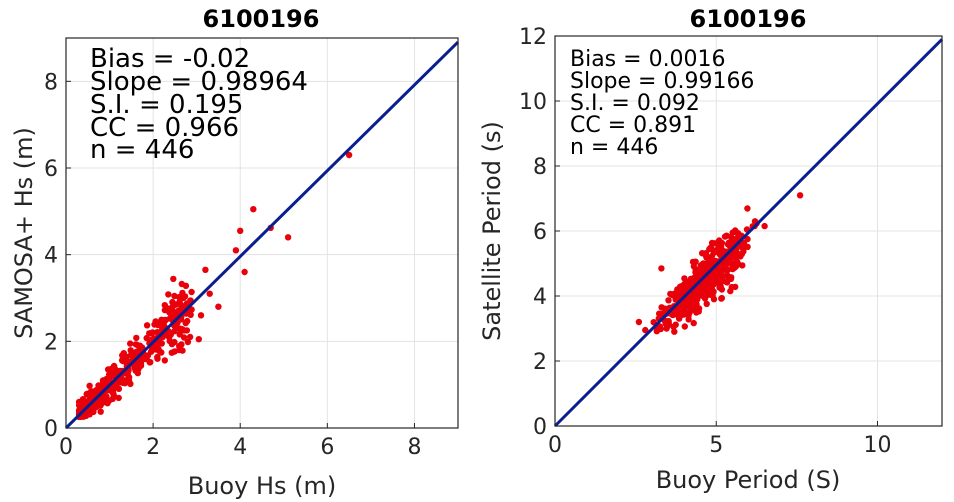  Describe the element at coordinates (327, 447) in the screenshot. I see `x-tick-label: 6` at that location.